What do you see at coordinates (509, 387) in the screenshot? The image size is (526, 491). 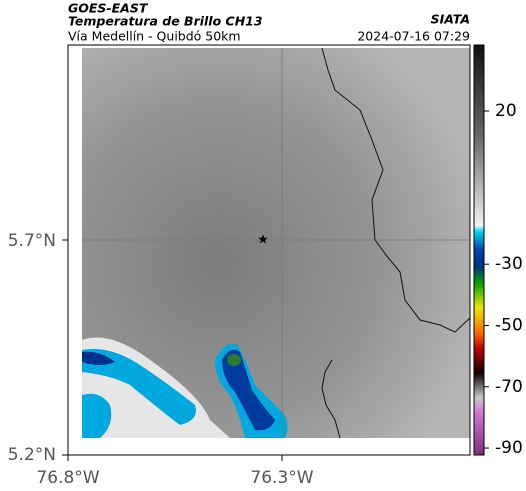 I see `colorbar-tick-label: -70` at bounding box center [509, 387].